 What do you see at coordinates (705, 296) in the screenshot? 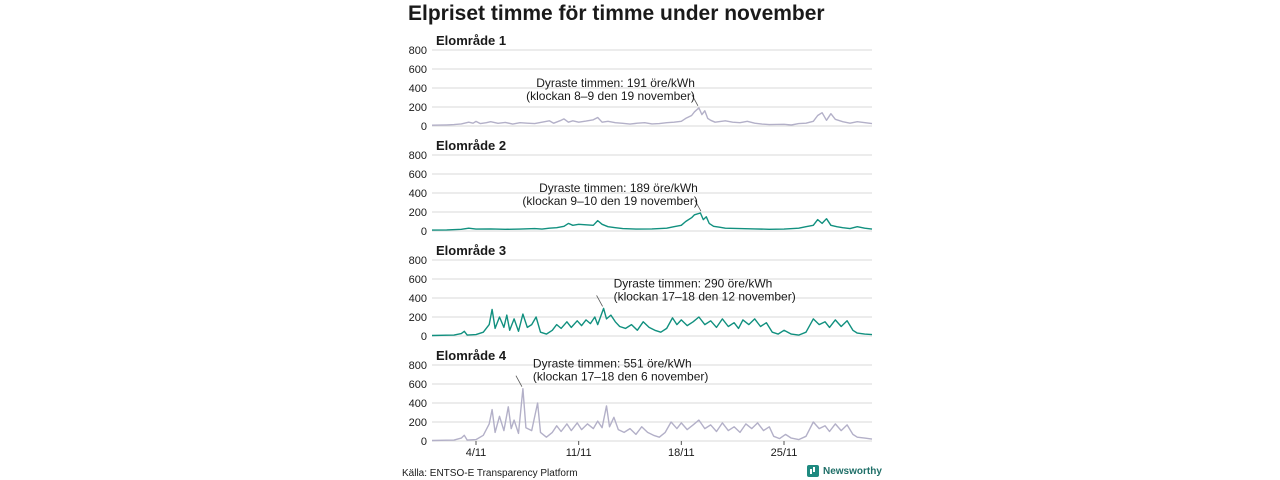
I see `annotation-line2: (klockan 17–18 den 12 november)` at bounding box center [705, 296].